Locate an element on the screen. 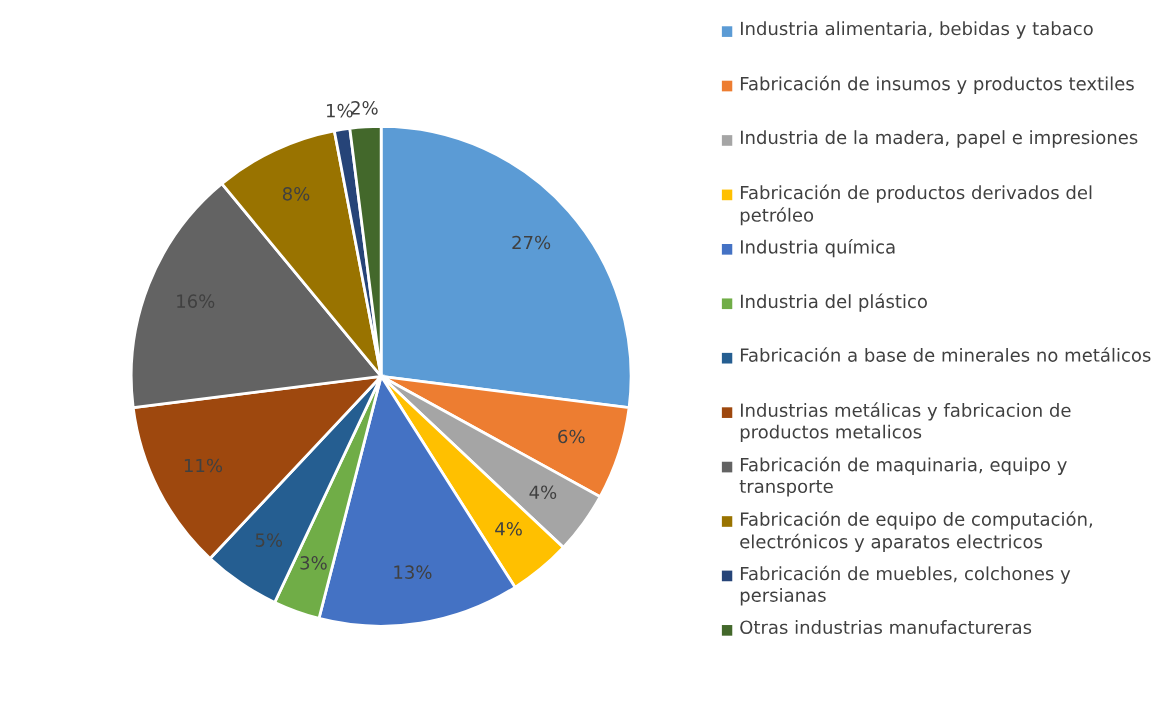 The image size is (1155, 710). legend-label: Industria alimentaria, bebidas y tabaco is located at coordinates (916, 30).